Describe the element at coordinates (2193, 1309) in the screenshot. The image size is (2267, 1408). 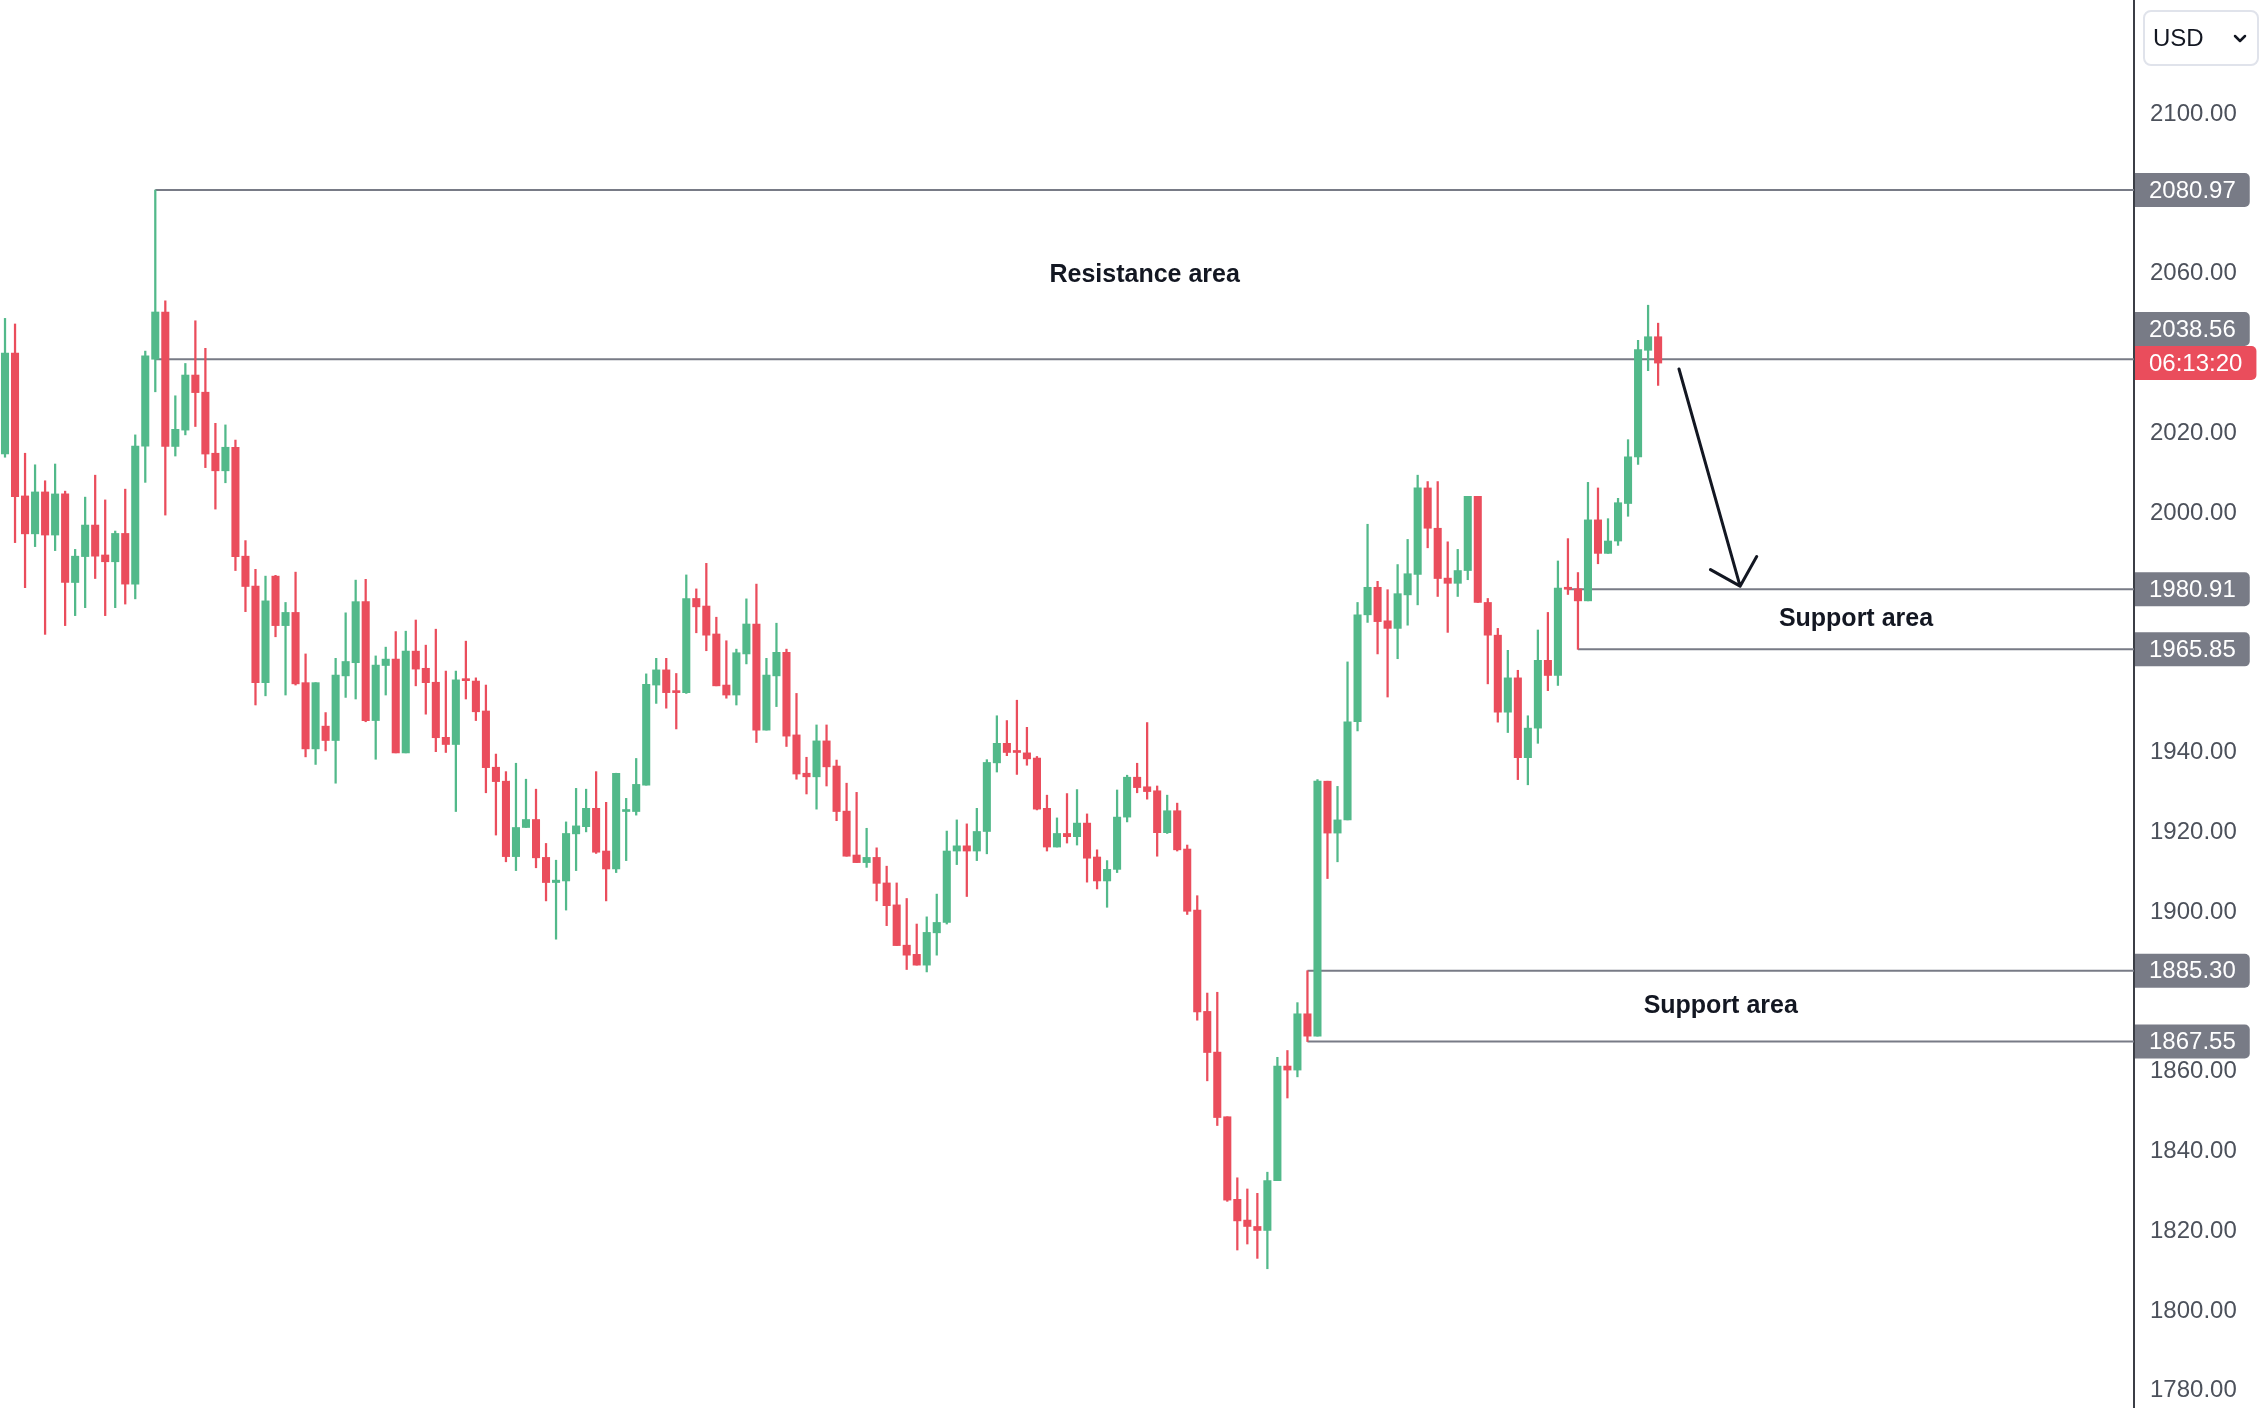
I see `y-tick-label: 1800.00` at that location.